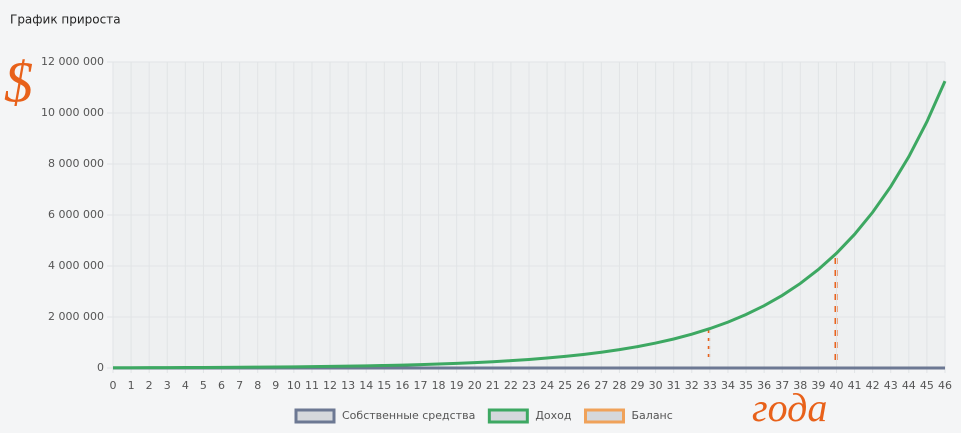 The width and height of the screenshot is (961, 433). What do you see at coordinates (275, 385) in the screenshot?
I see `x-tick-label: 9` at bounding box center [275, 385].